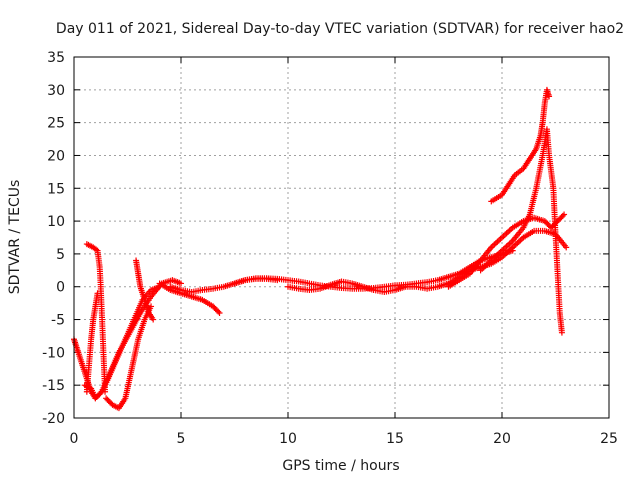 This screenshot has width=640, height=480. Describe the element at coordinates (53, 386) in the screenshot. I see `y-tick-label: -15` at that location.